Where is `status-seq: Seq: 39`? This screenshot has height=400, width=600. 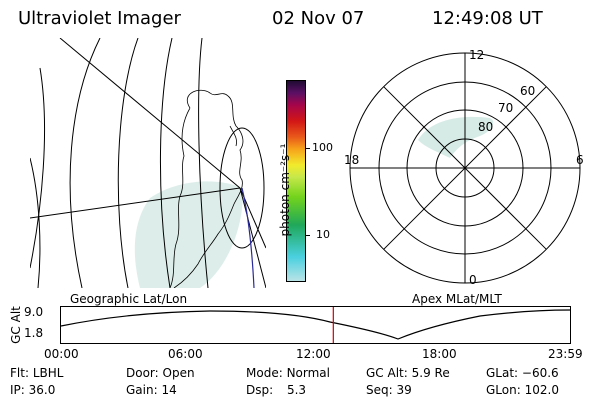 status-seq: Seq: 39 is located at coordinates (389, 390).